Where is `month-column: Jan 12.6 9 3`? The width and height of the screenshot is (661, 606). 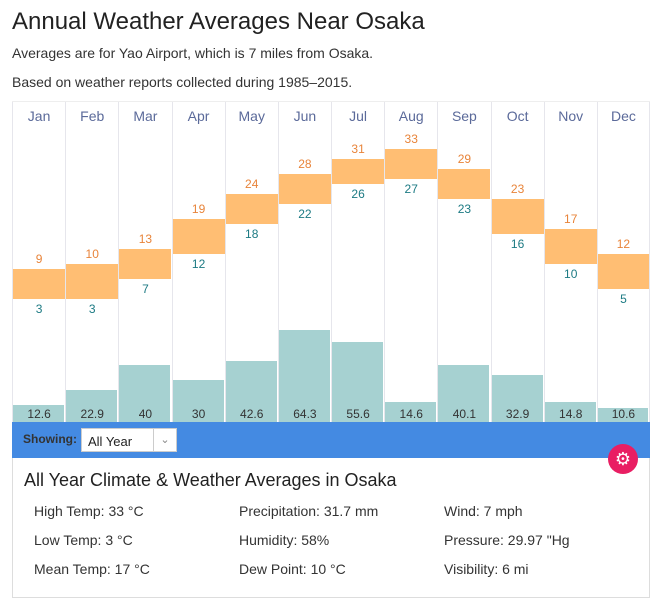
month-column: Jan 12.6 9 3 is located at coordinates (39, 262).